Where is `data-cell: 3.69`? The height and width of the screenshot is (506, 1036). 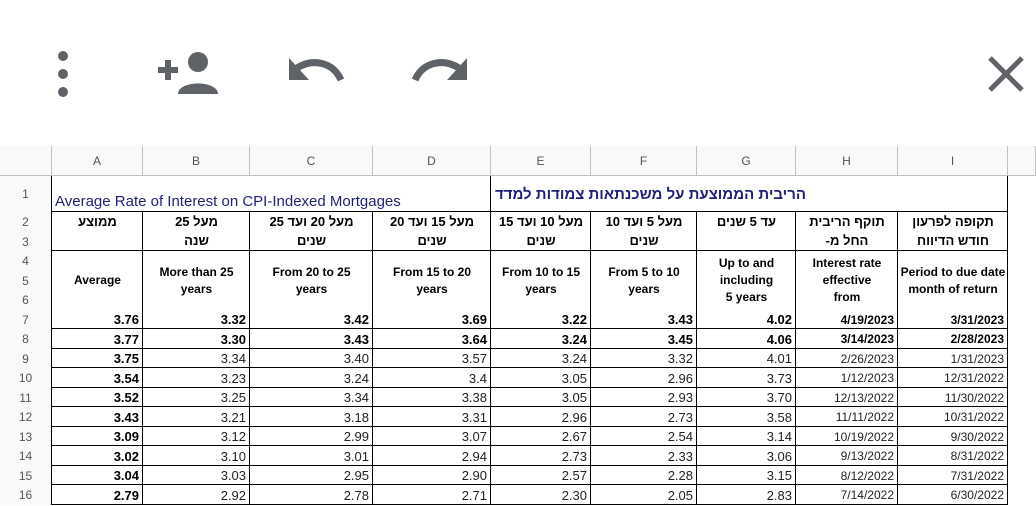 data-cell: 3.69 is located at coordinates (474, 319).